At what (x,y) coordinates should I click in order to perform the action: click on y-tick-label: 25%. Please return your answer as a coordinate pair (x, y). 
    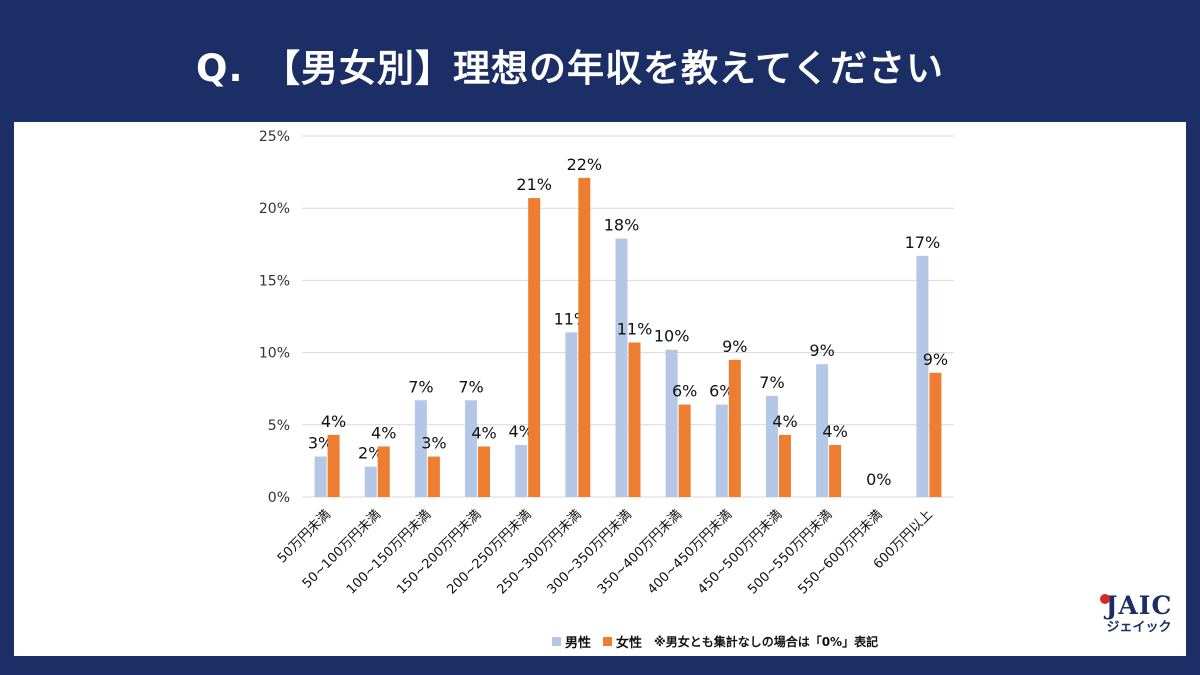
    Looking at the image, I should click on (274, 137).